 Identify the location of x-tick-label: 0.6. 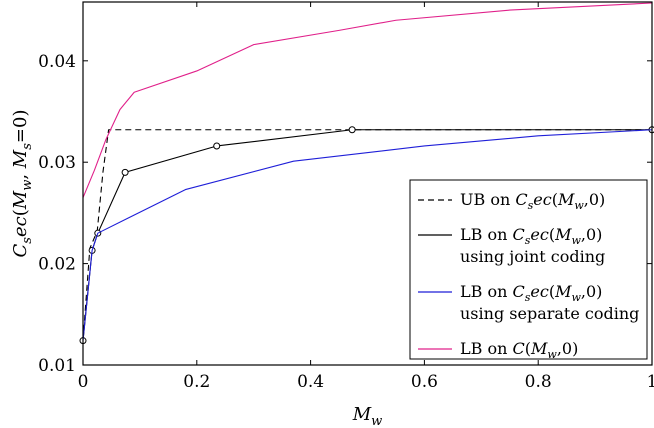
(424, 382).